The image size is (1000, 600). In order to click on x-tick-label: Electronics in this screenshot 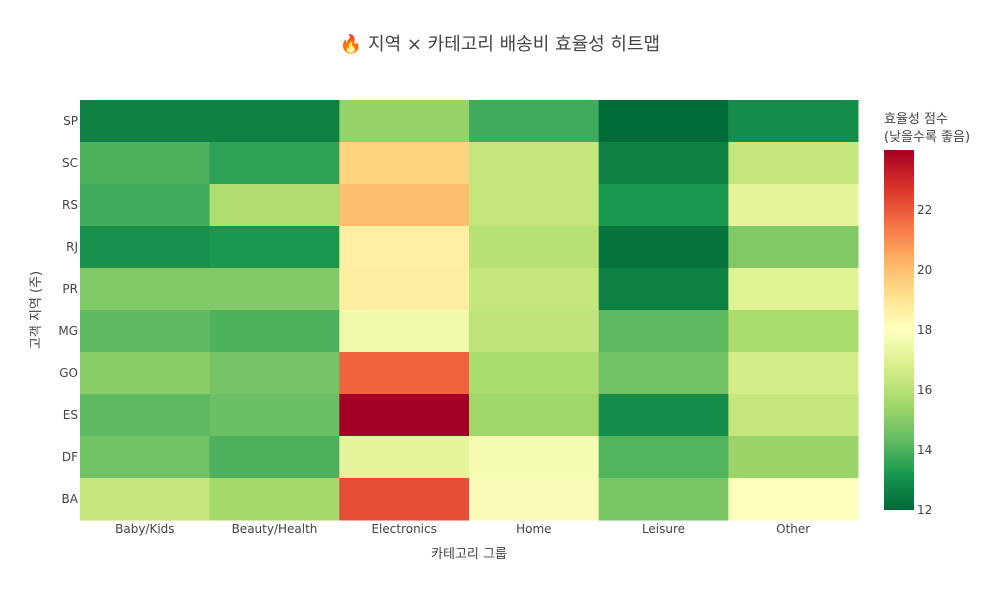, I will do `click(403, 529)`.